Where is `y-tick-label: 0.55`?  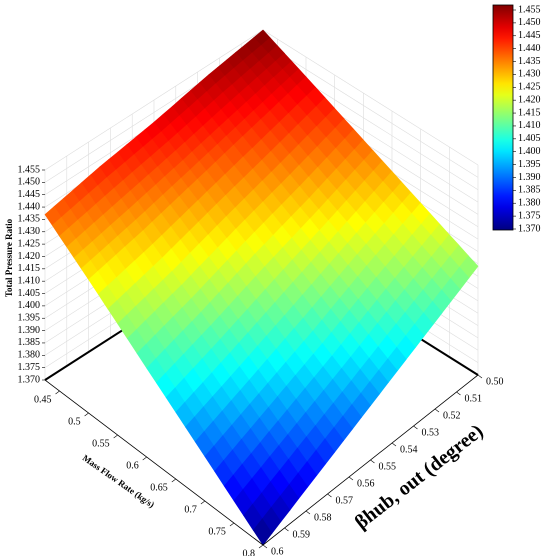
y-tick-label: 0.55 is located at coordinates (388, 466).